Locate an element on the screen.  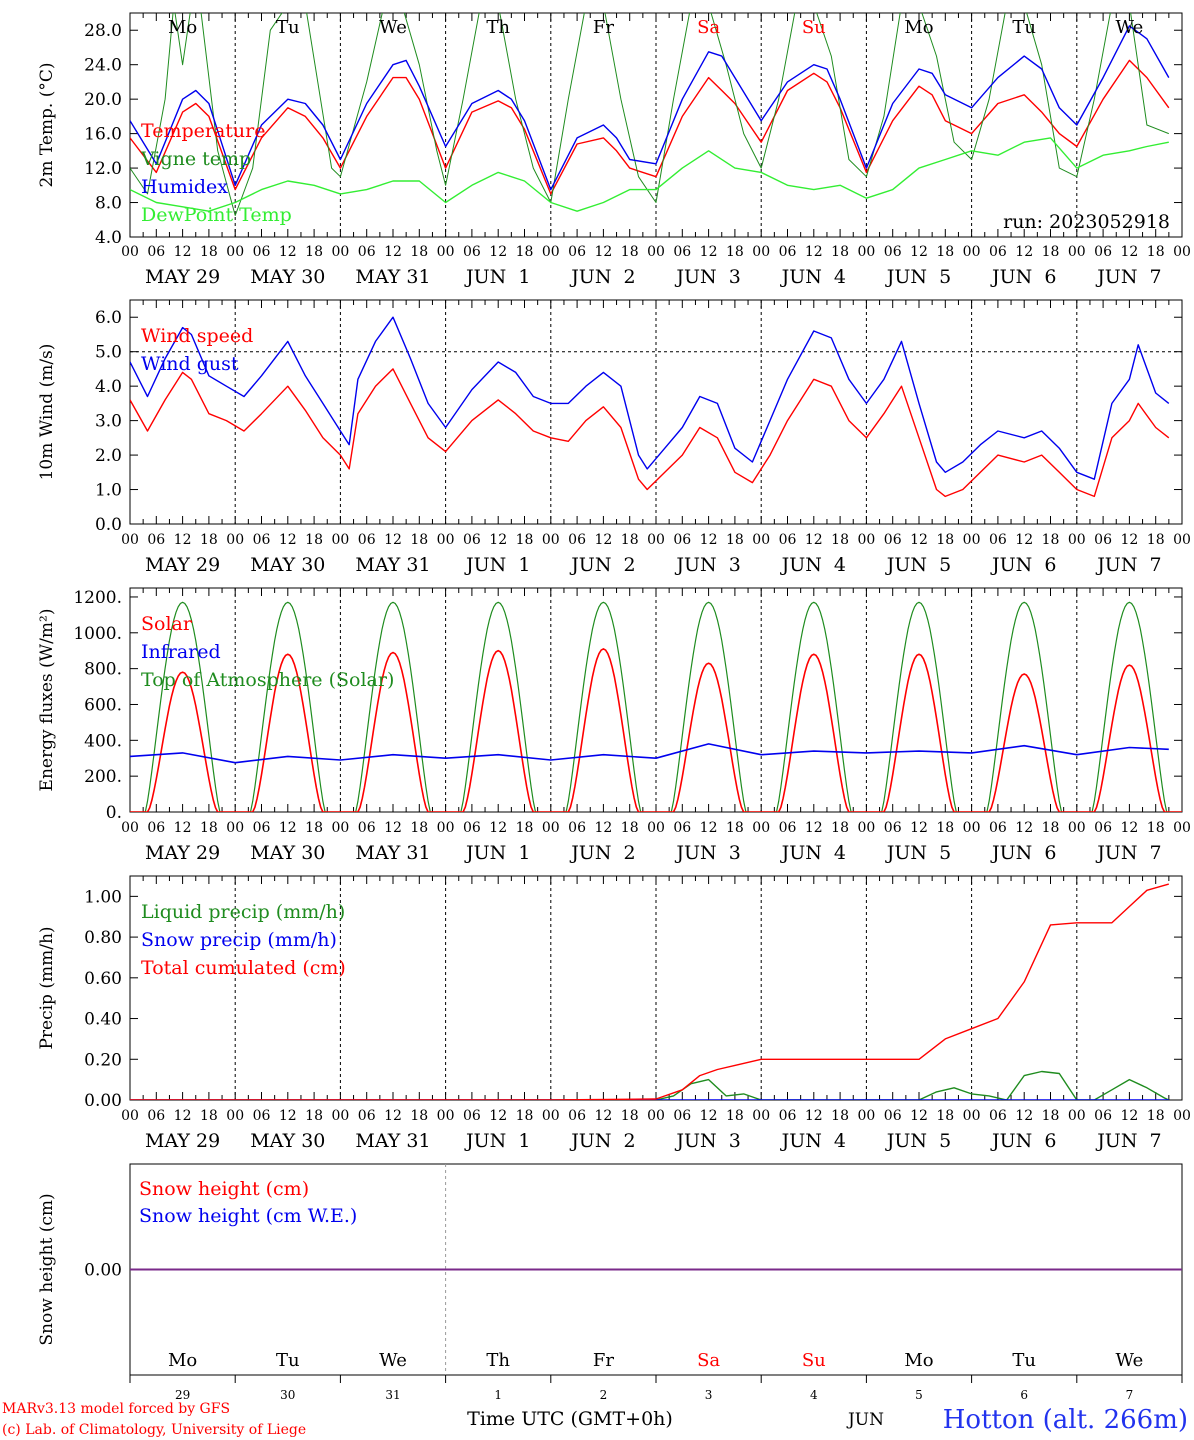
legend-entry: Total cumulated (cm) is located at coordinates (243, 968).